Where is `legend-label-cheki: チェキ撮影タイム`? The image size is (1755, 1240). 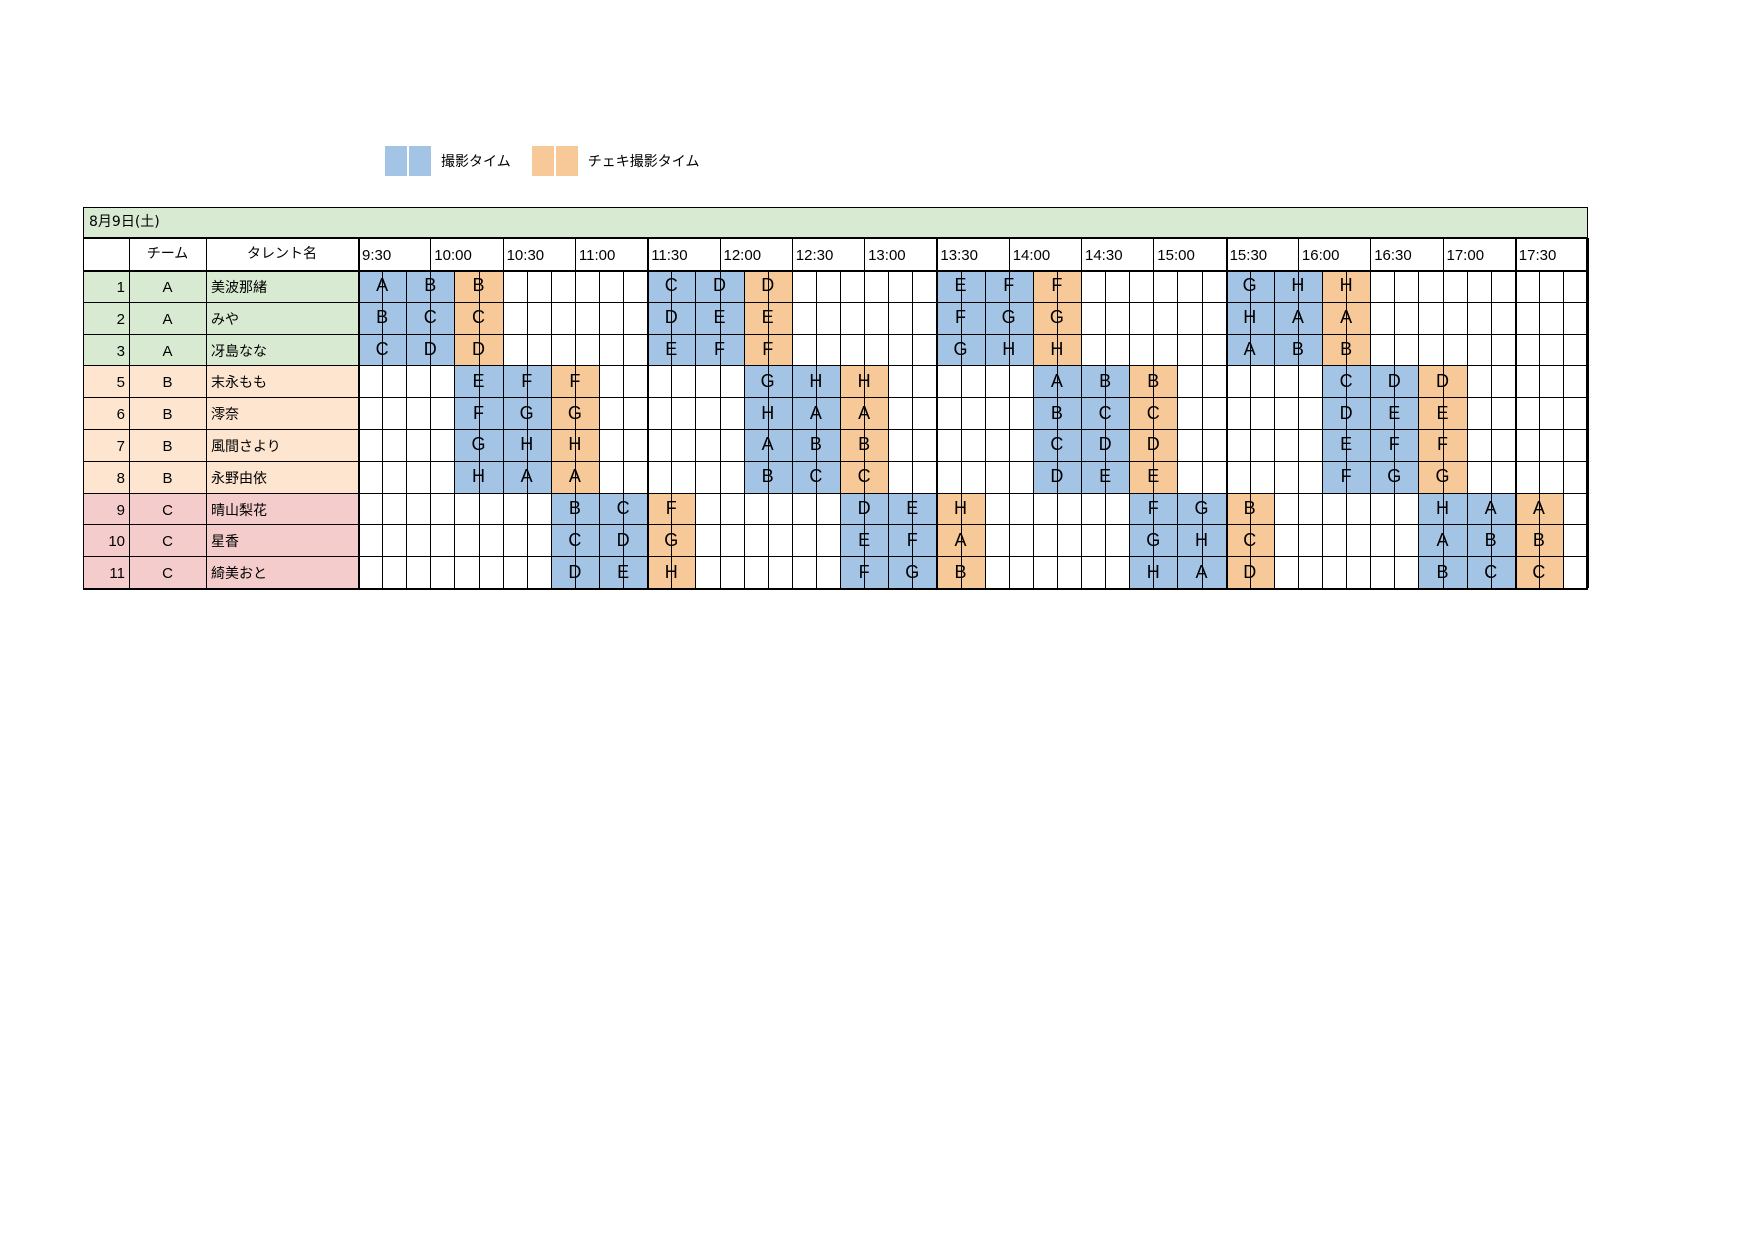
legend-label-cheki: チェキ撮影タイム is located at coordinates (643, 161).